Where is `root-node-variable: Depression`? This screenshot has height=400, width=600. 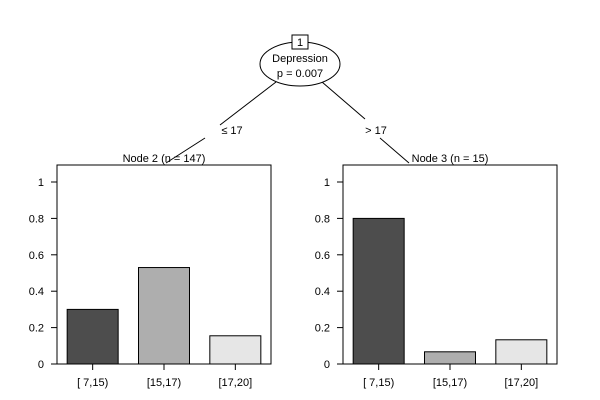 root-node-variable: Depression is located at coordinates (300, 59).